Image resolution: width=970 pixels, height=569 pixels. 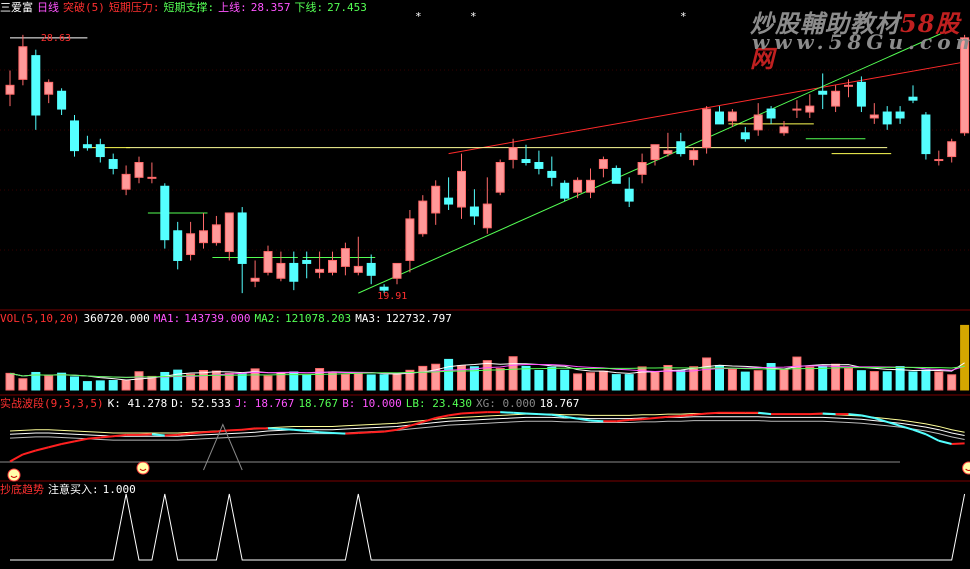 I want to click on spike-marker, so click(x=223, y=447).